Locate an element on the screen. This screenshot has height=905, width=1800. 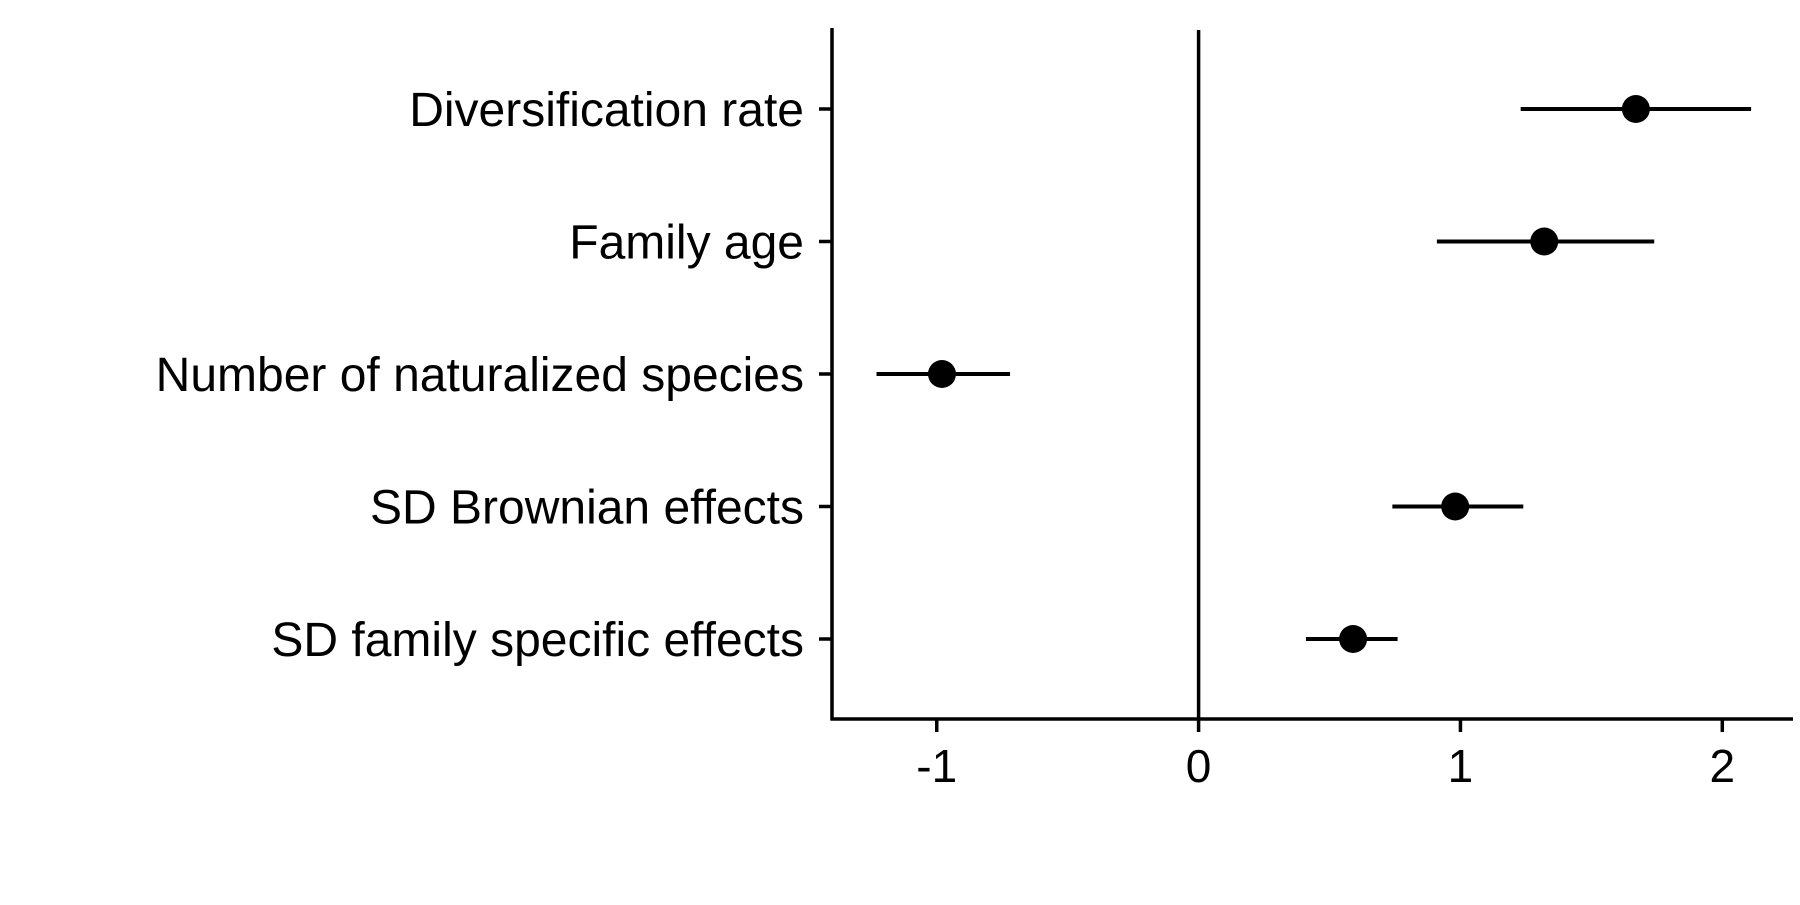
x-tick-label: 1 is located at coordinates (1461, 766).